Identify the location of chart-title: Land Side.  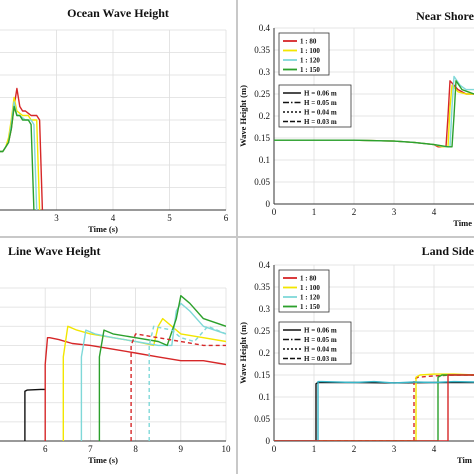
(448, 251).